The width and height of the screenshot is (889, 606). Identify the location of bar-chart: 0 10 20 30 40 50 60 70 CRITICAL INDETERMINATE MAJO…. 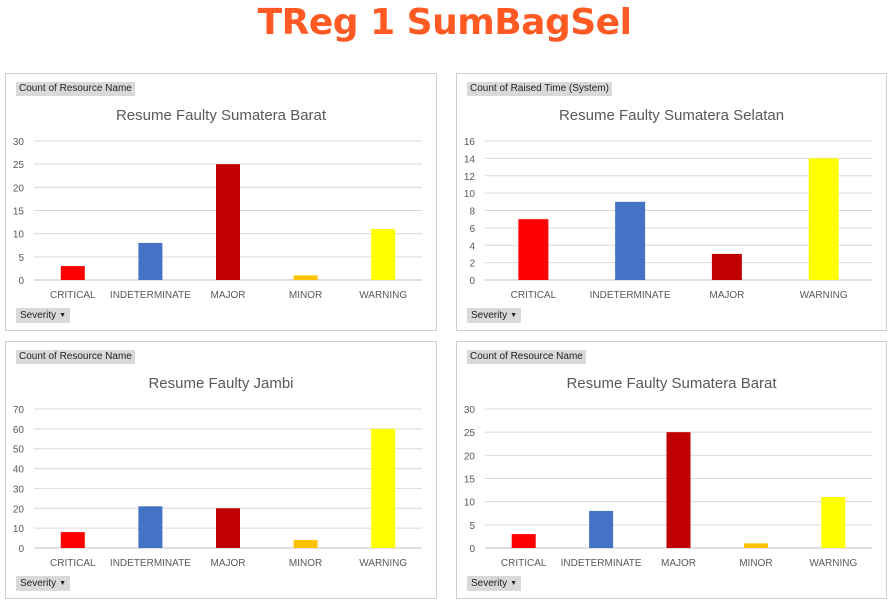
(217, 487).